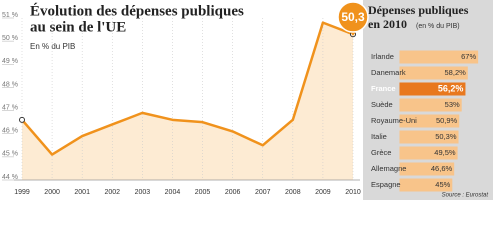  Describe the element at coordinates (438, 26) in the screenshot. I see `panel-unit: (en % du PIB)` at that location.